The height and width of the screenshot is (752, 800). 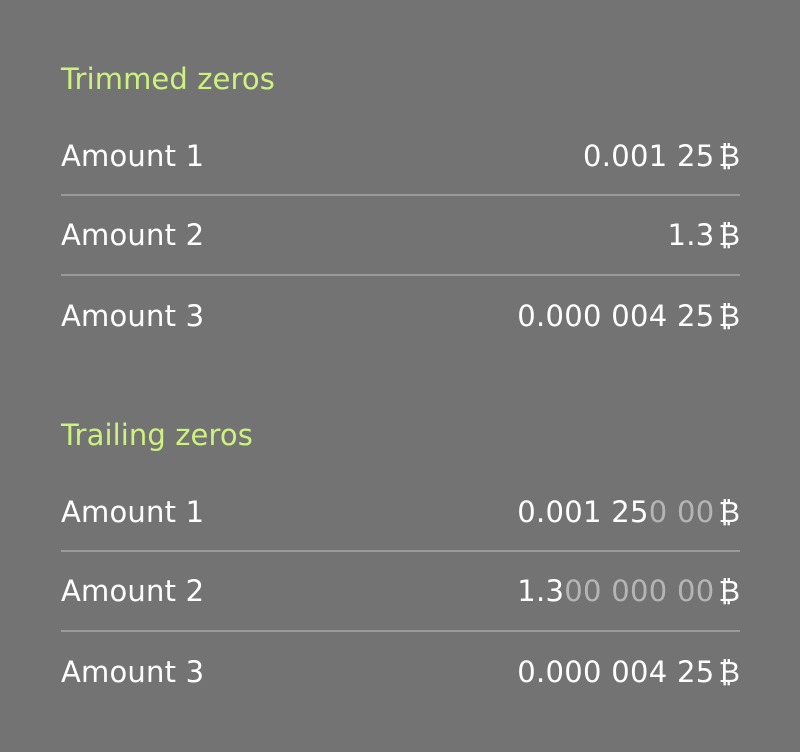 I want to click on amount-value: 0.001 25 ₿, so click(x=661, y=156).